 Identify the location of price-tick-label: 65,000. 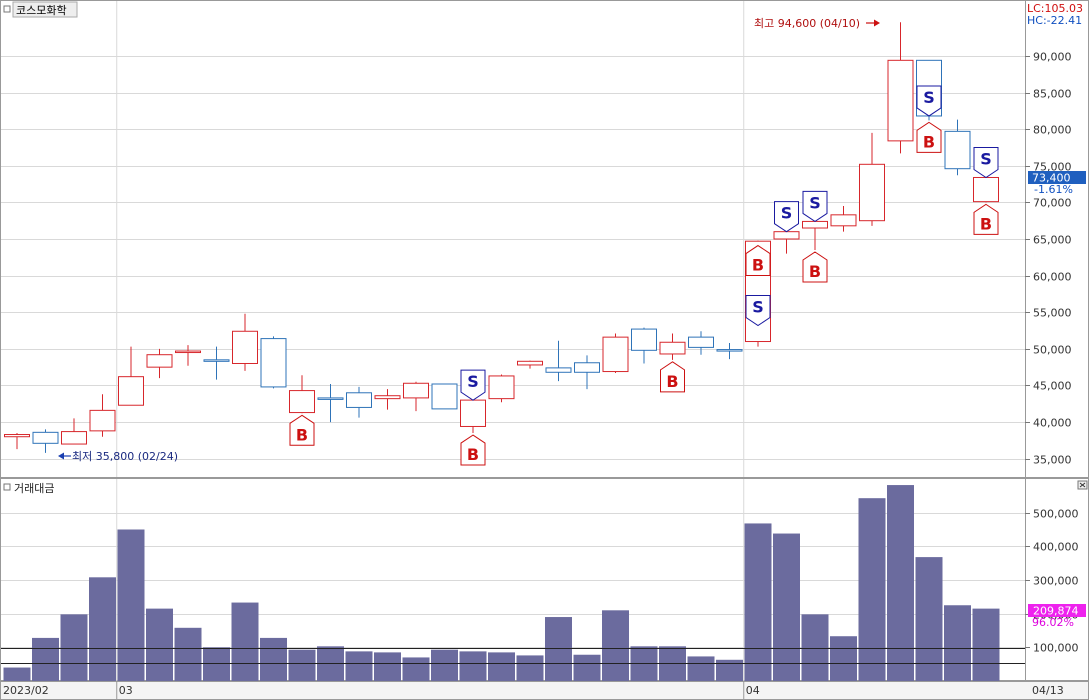
(1052, 240).